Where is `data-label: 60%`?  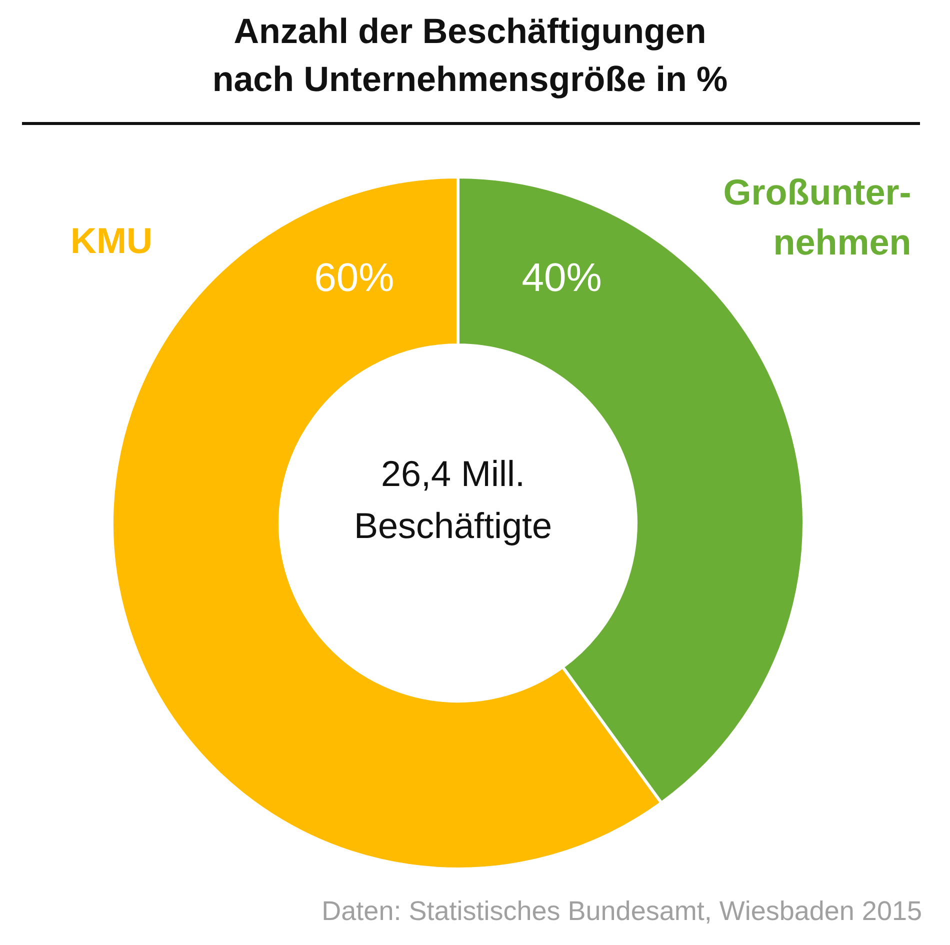
data-label: 60% is located at coordinates (354, 278).